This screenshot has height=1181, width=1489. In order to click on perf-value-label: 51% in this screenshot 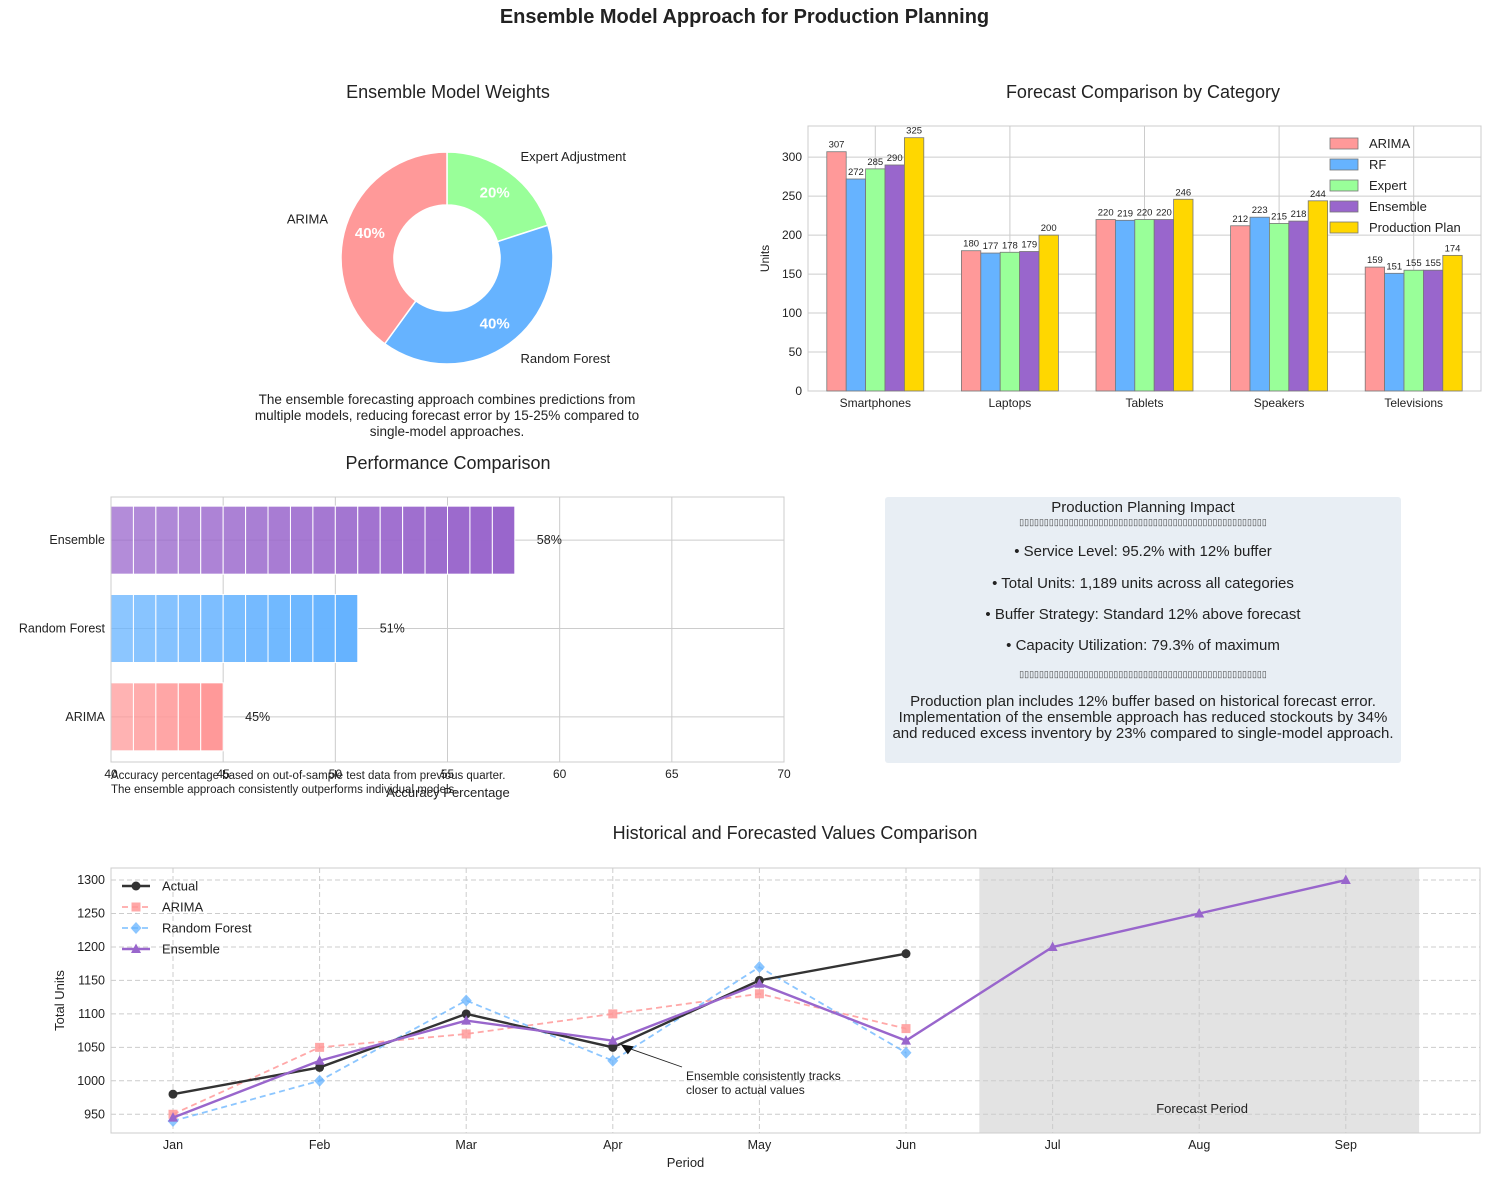, I will do `click(392, 629)`.